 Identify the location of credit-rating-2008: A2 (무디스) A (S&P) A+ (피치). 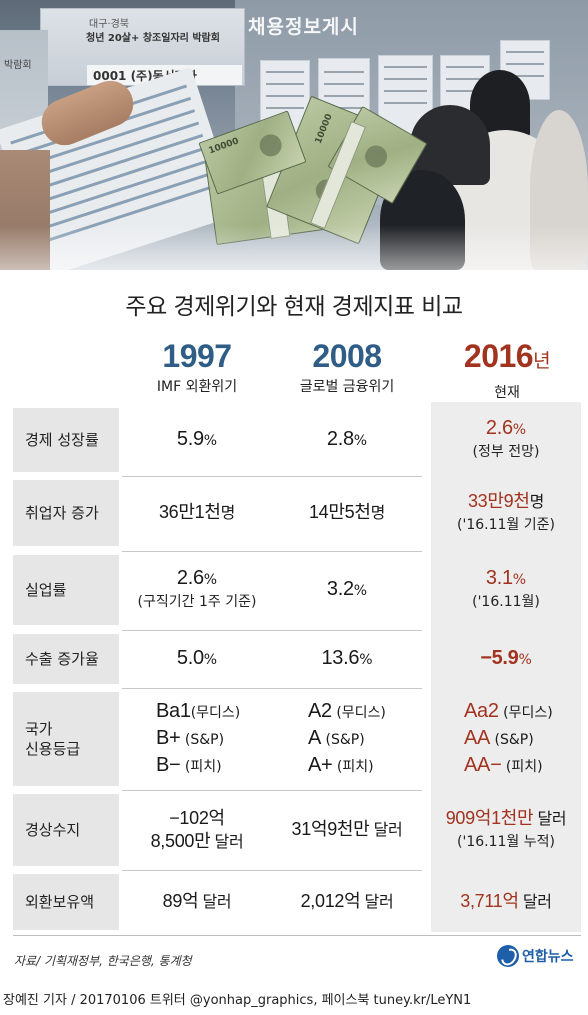
(347, 737).